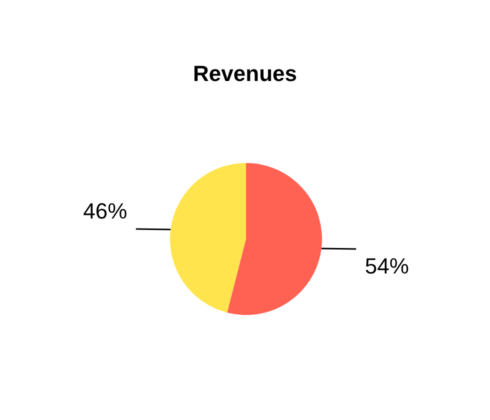 The image size is (490, 420). What do you see at coordinates (386, 266) in the screenshot?
I see `data-label: 54%` at bounding box center [386, 266].